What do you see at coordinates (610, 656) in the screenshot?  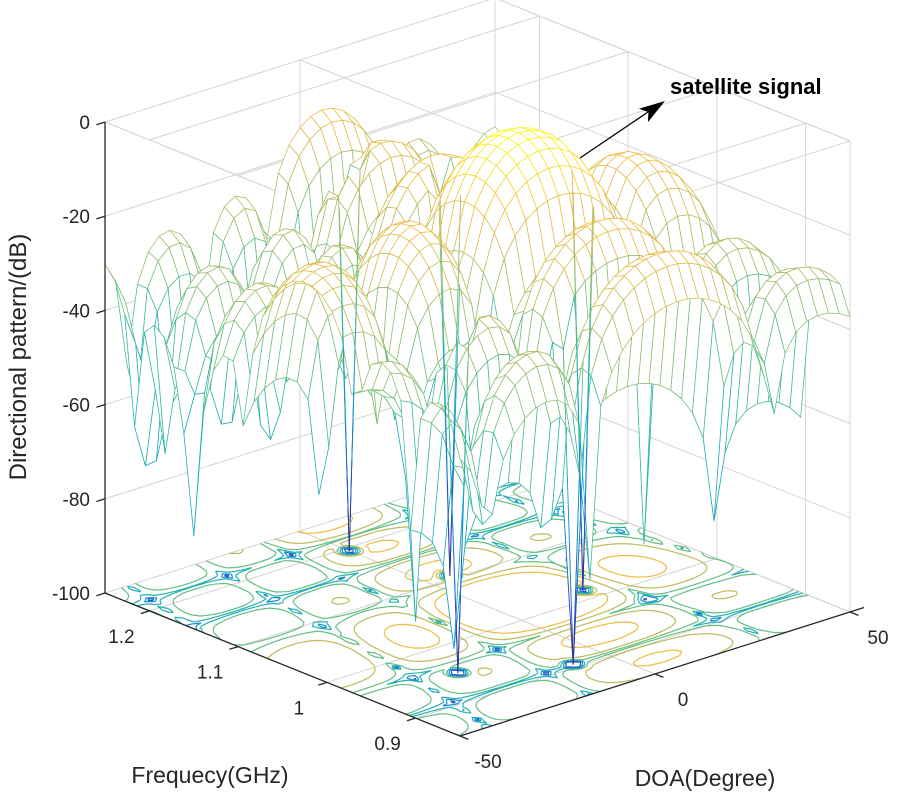 I see `floor-gridline-freq` at bounding box center [610, 656].